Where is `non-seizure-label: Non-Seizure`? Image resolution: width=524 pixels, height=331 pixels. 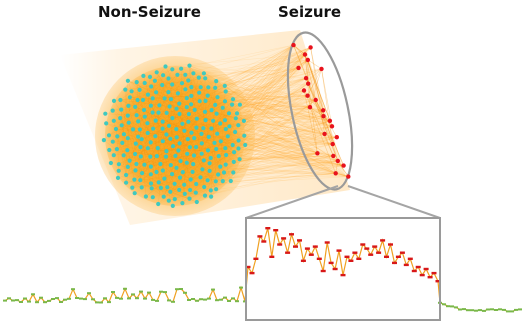 non-seizure-label: Non-Seizure is located at coordinates (149, 12).